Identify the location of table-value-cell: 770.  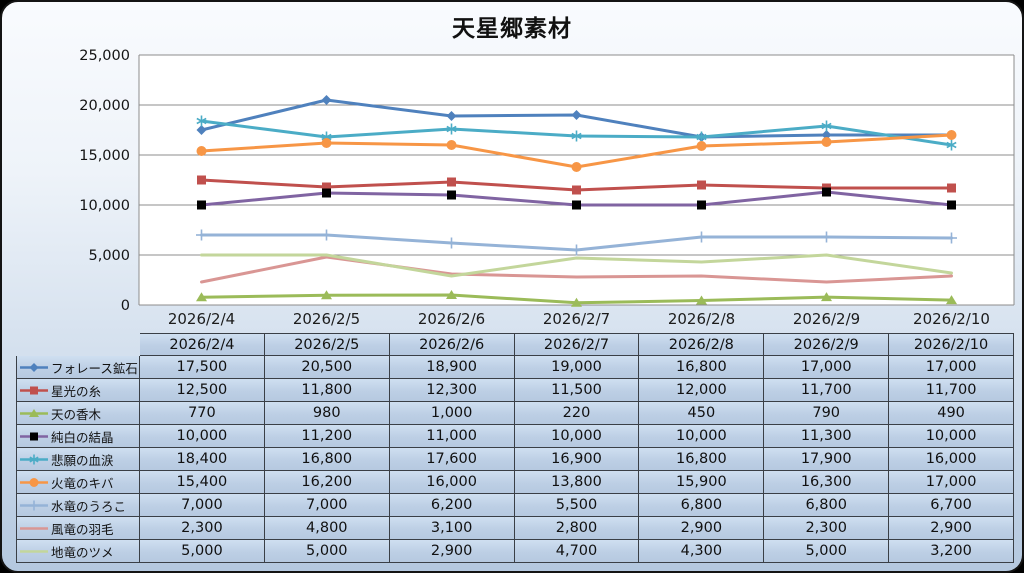
(202, 413).